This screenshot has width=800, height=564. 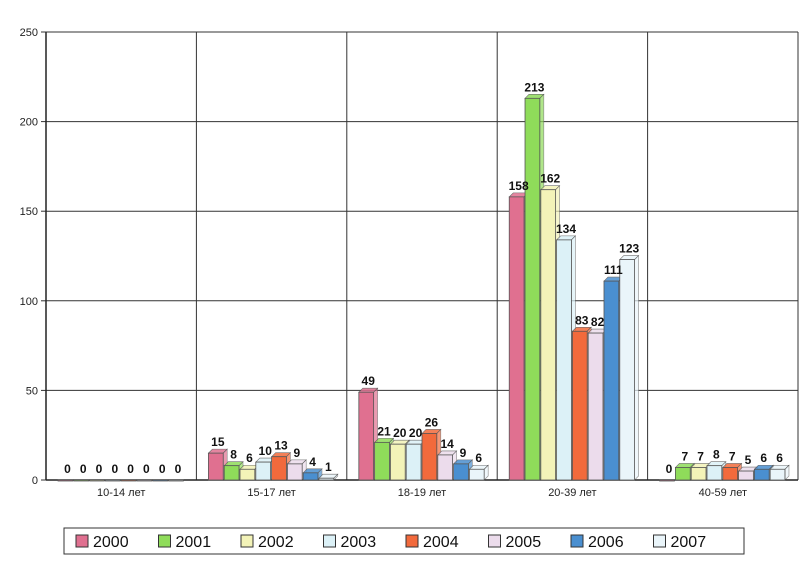 I want to click on legend-label: 2002, so click(x=276, y=542).